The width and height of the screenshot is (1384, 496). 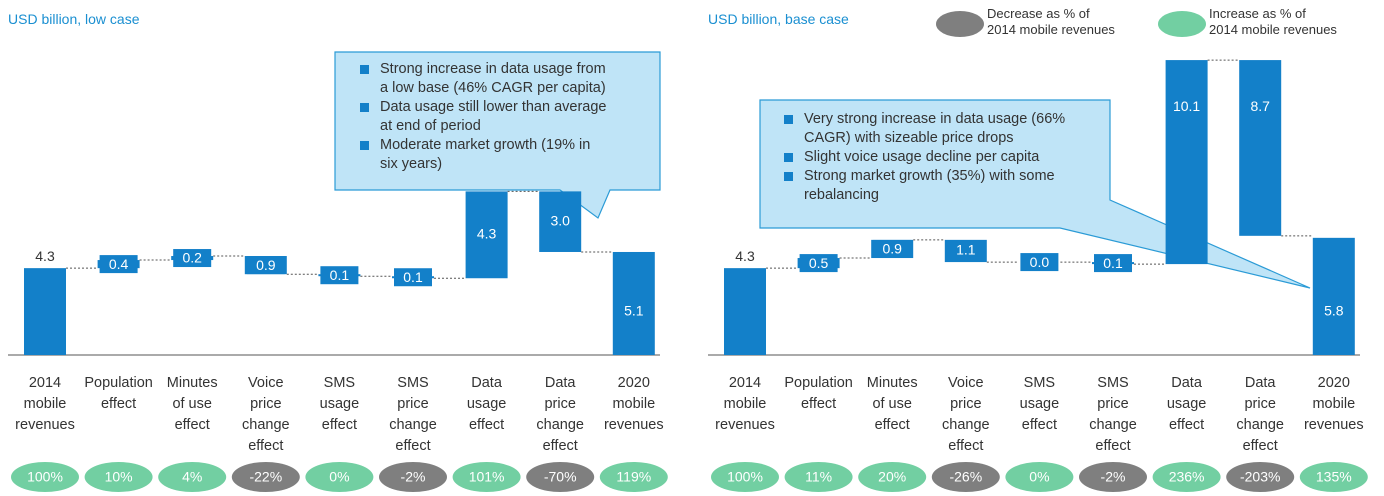 I want to click on value-label: 0.2, so click(x=192, y=258).